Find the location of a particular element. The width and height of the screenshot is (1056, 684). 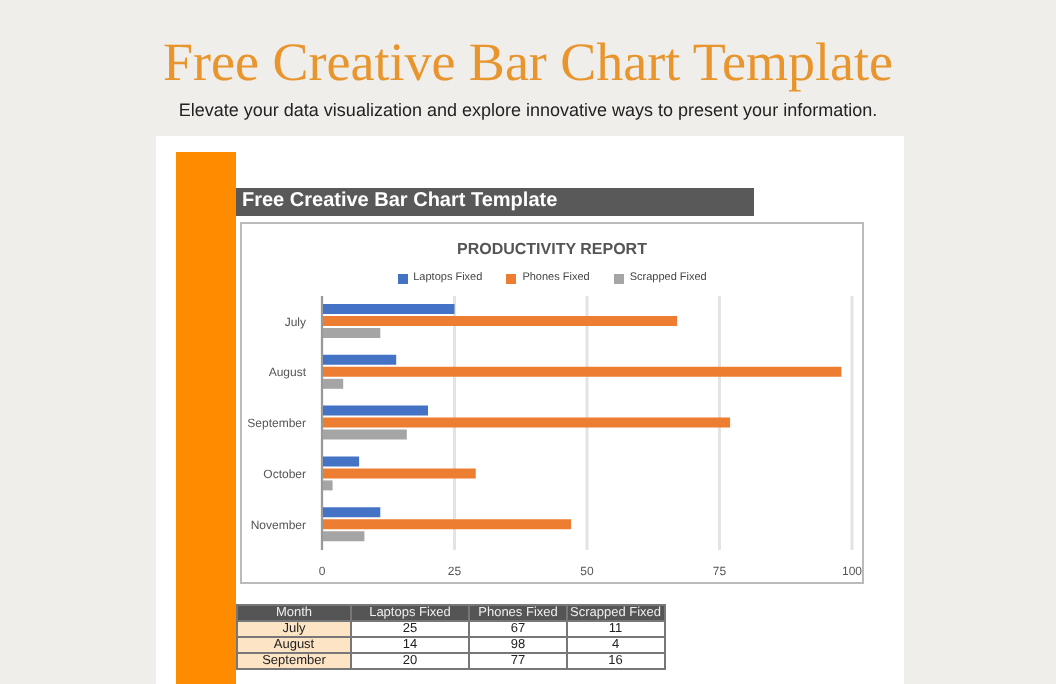

chart-title: Free Creative Bar Chart Template is located at coordinates (528, 63).